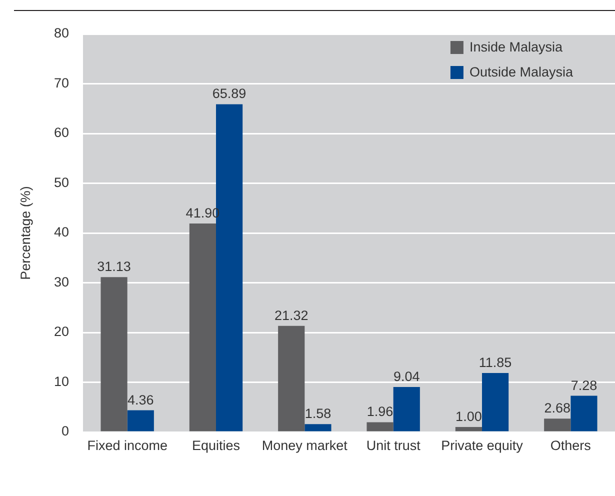 The height and width of the screenshot is (496, 615). Describe the element at coordinates (61, 33) in the screenshot. I see `y-tick-label: 80` at that location.